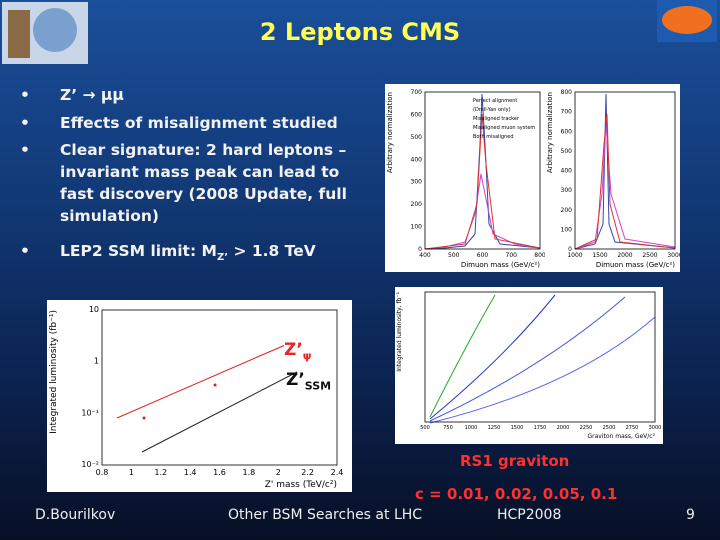 The image size is (720, 540). Describe the element at coordinates (307, 356) in the screenshot. I see `subscript: ψ` at that location.